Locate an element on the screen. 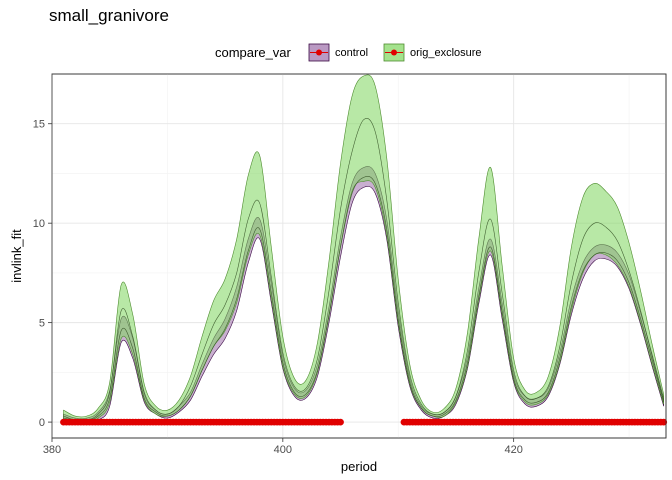 Image resolution: width=672 pixels, height=480 pixels. chart-title: small_granivore is located at coordinates (109, 15).